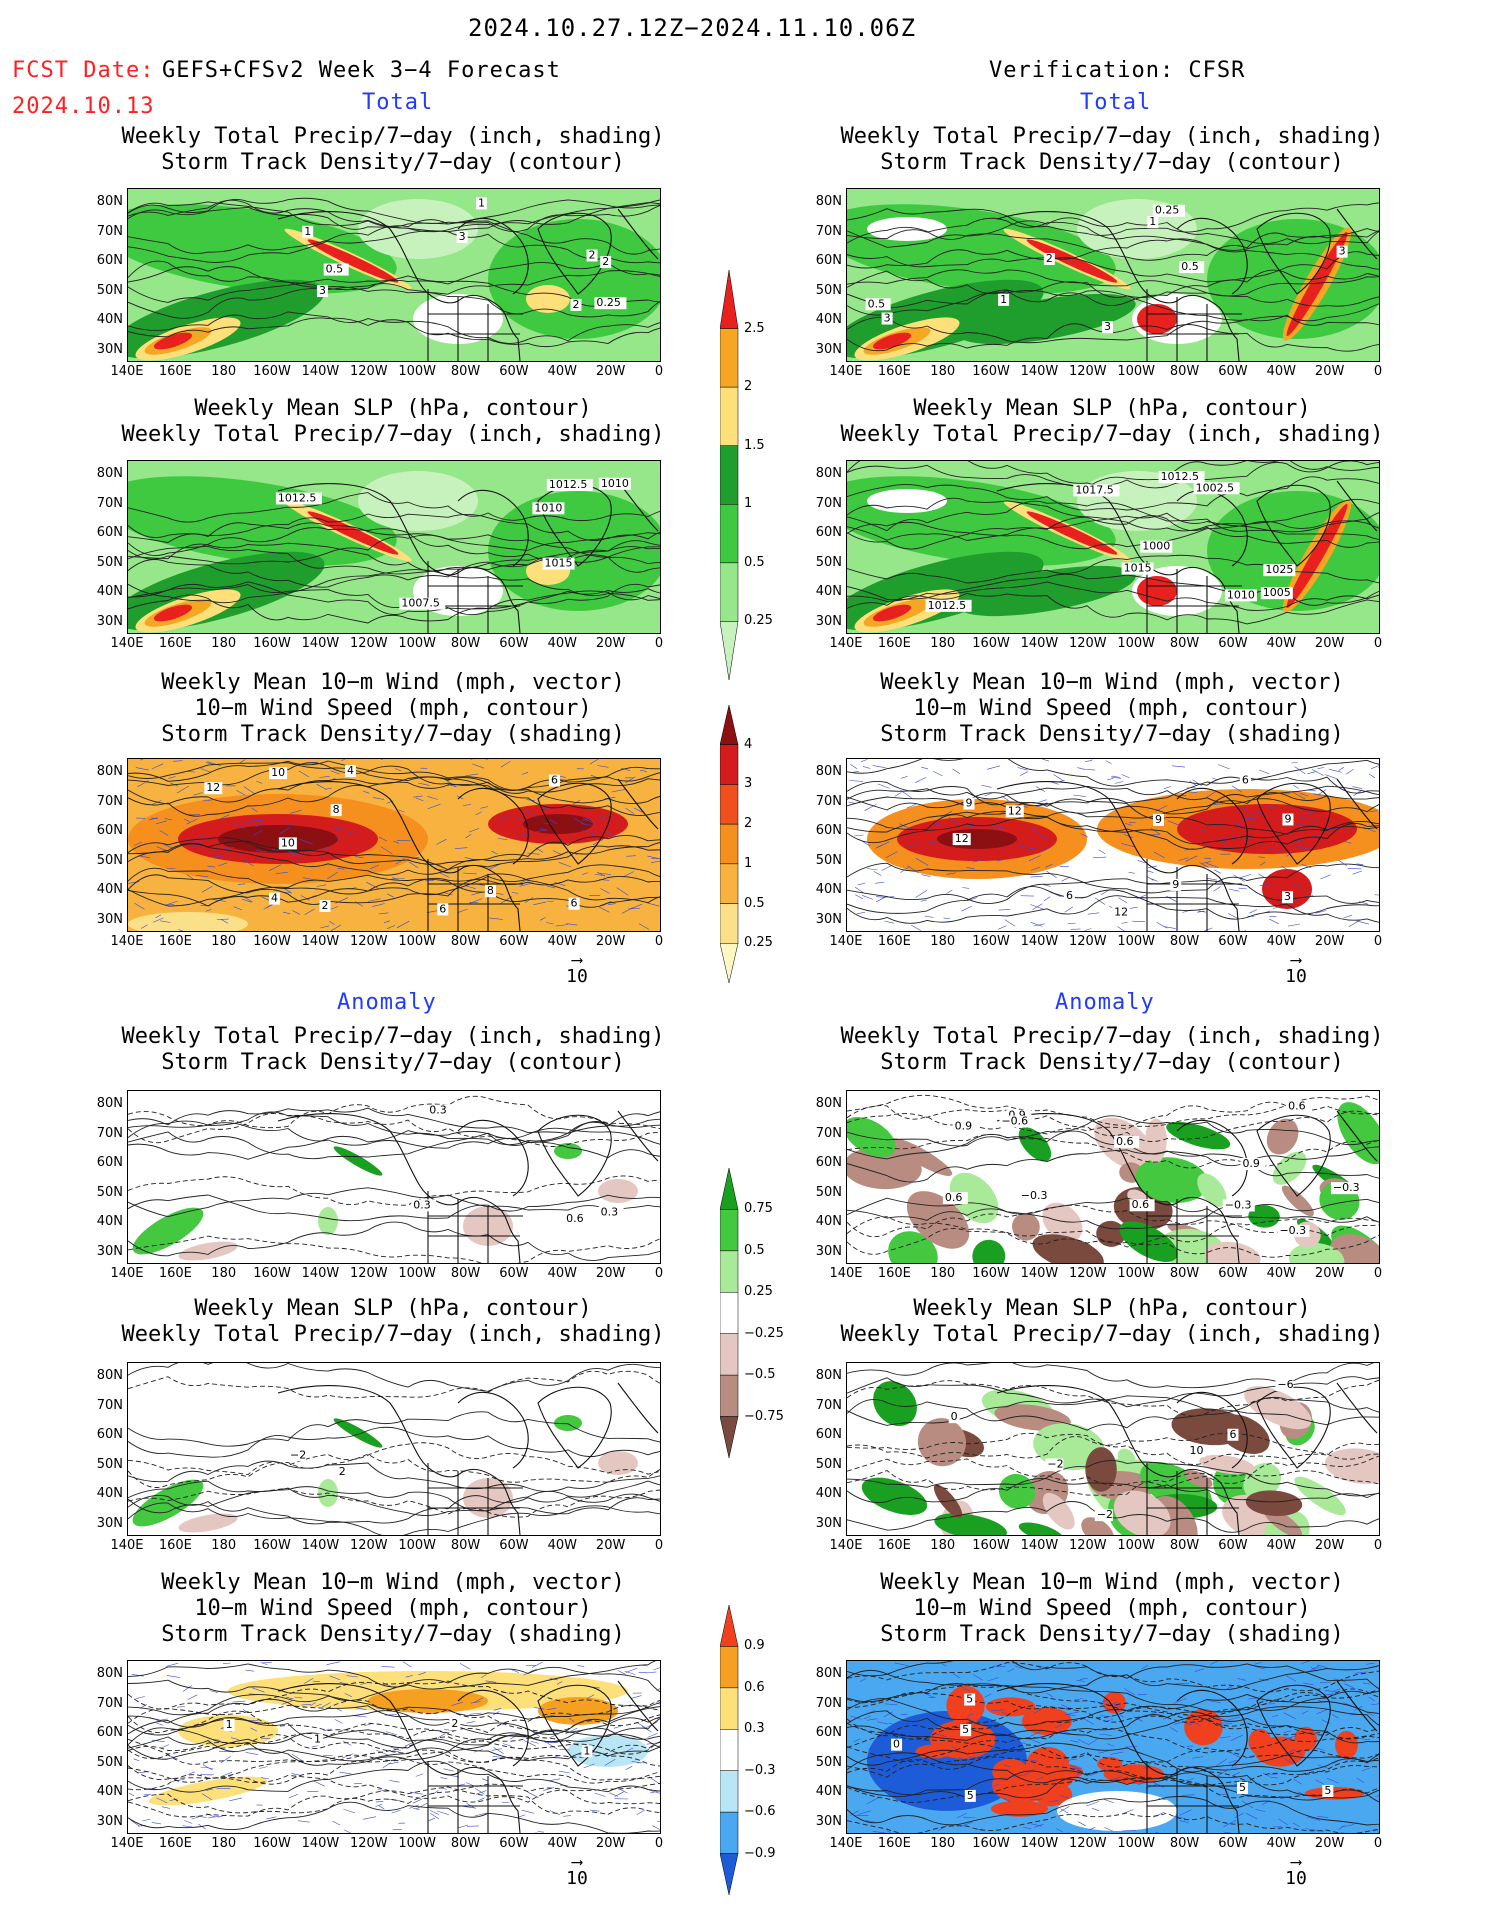  I want to click on contour-label: 0.5, so click(1190, 266).